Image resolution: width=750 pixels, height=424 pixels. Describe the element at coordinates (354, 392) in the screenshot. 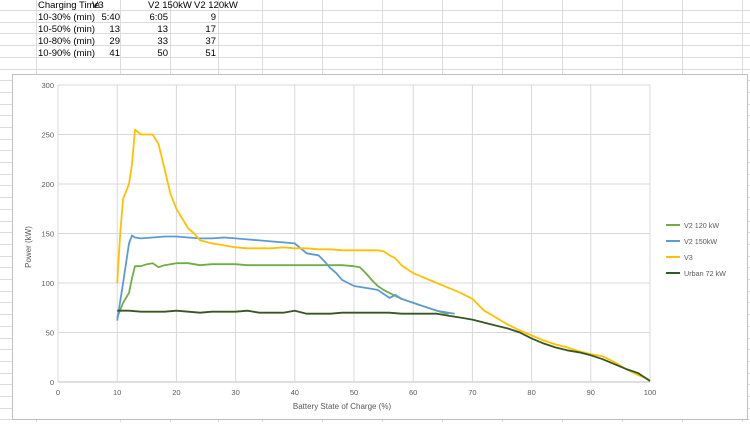

I see `x-tick-label: 50` at that location.